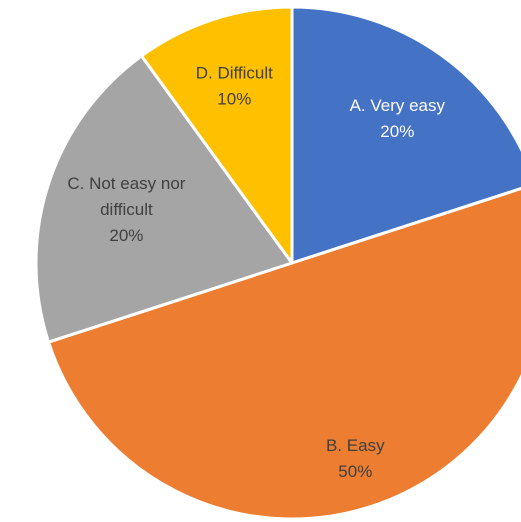 The image size is (521, 522). What do you see at coordinates (126, 183) in the screenshot?
I see `slice-category-label: C. Not easy nor` at bounding box center [126, 183].